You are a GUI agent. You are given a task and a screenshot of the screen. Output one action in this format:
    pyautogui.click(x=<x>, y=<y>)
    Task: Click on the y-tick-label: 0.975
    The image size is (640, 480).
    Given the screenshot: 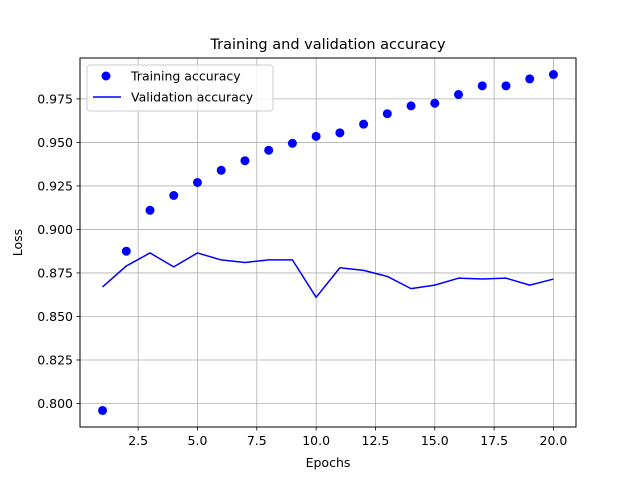 What is the action you would take?
    pyautogui.click(x=55, y=98)
    